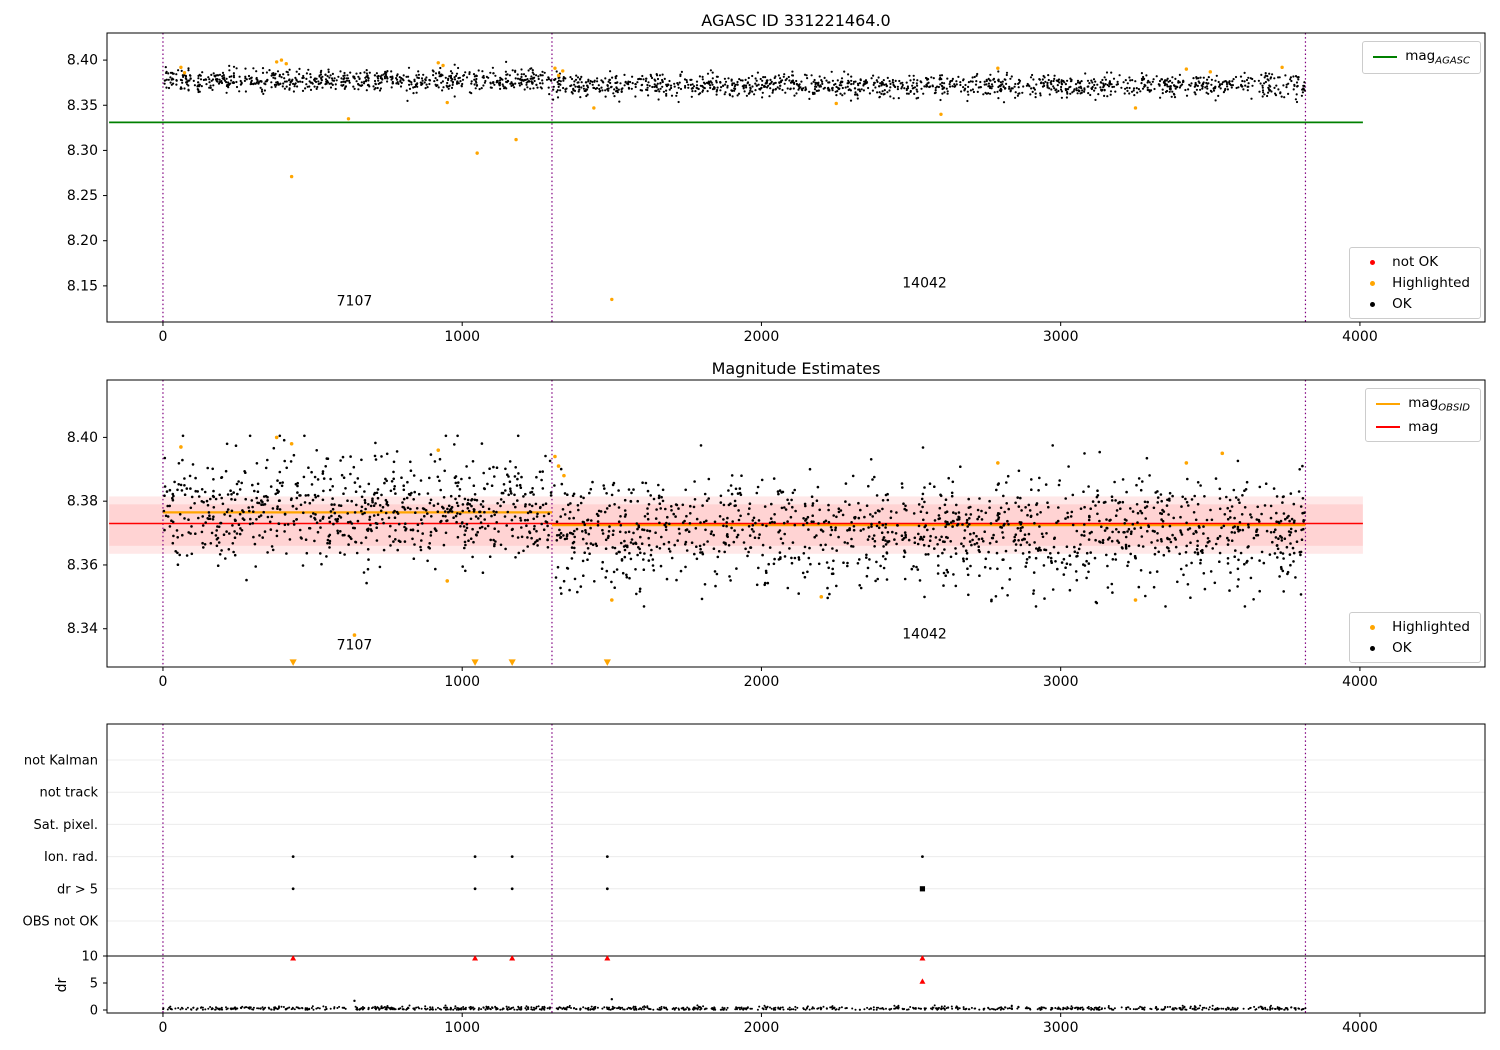  I want to click on legend-entry: magAGASC, so click(1421, 57).